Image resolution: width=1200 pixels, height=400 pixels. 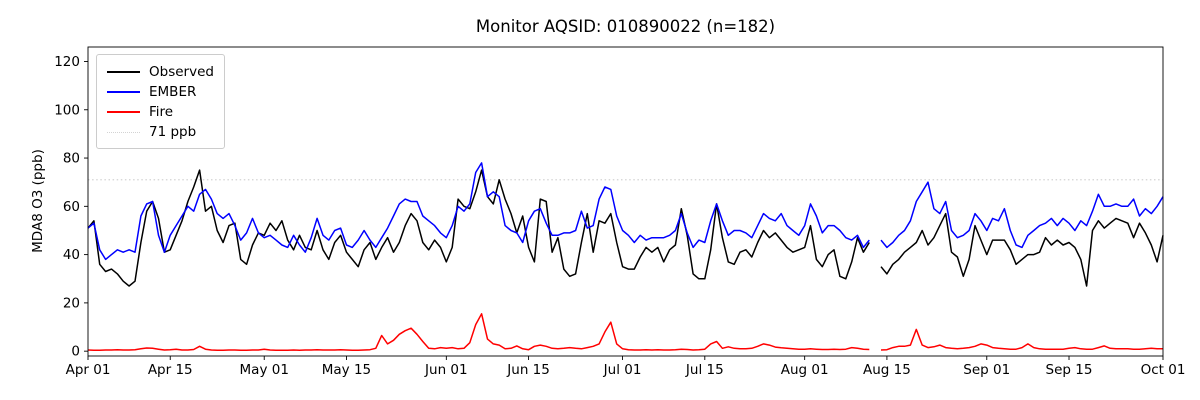 I want to click on y-tick-label: 80, so click(x=71, y=159).